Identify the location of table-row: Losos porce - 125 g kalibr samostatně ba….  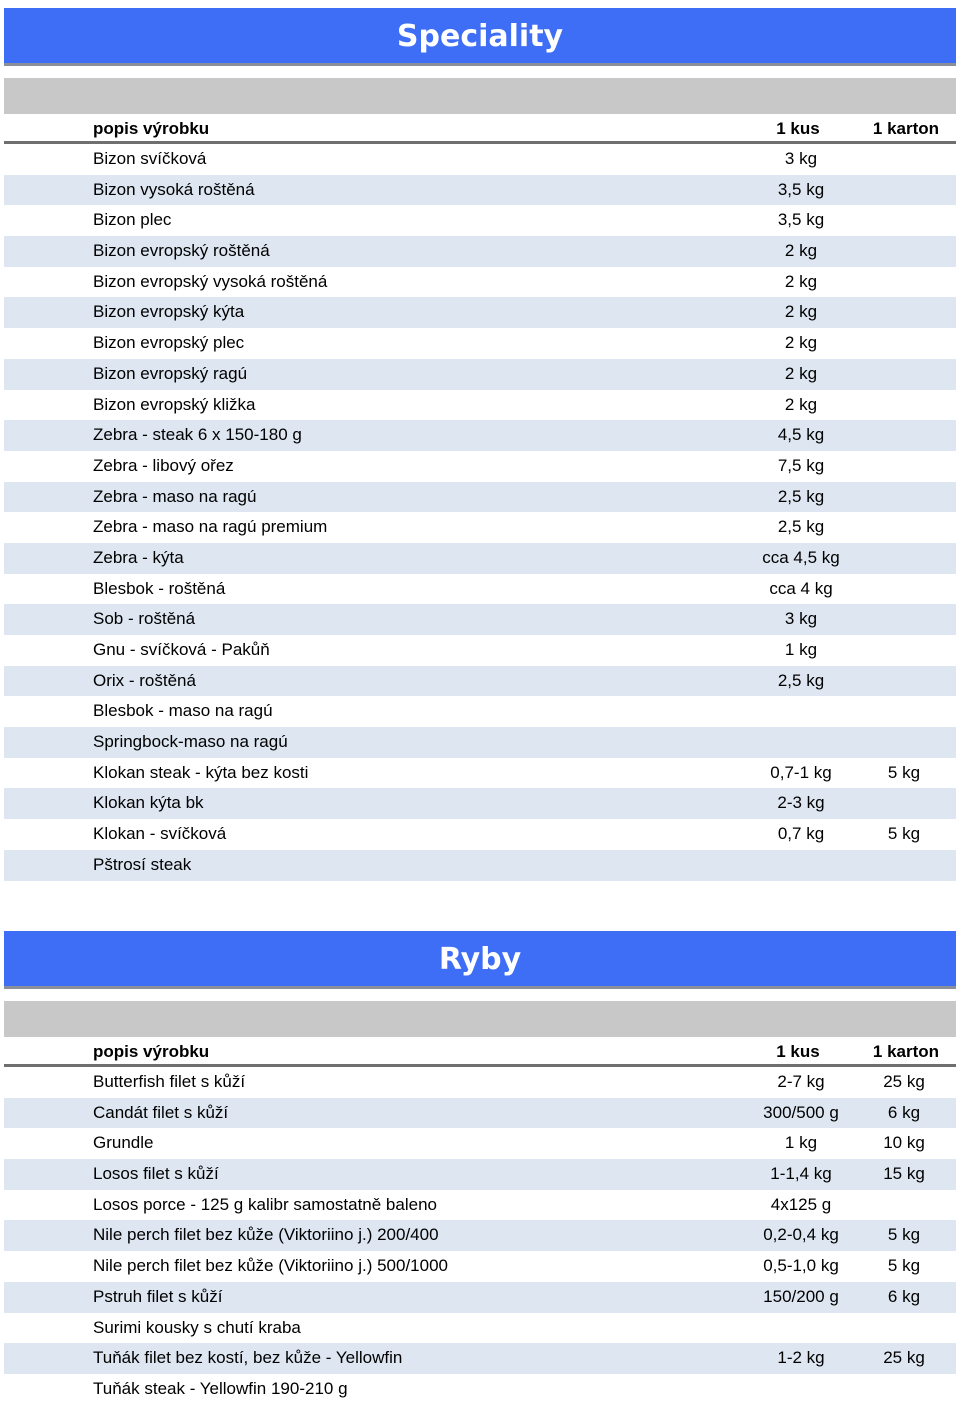
(480, 1205).